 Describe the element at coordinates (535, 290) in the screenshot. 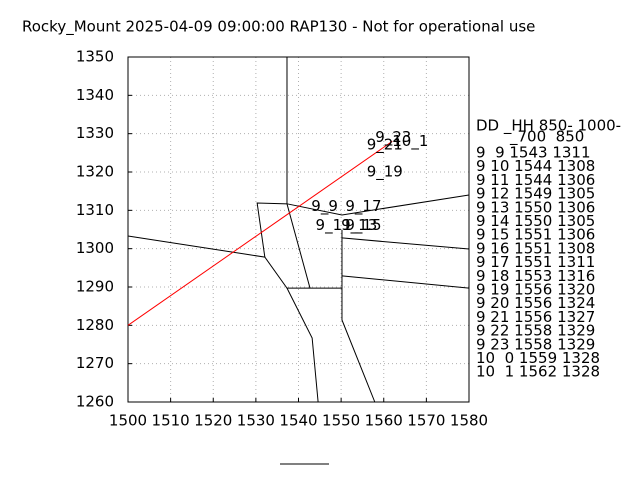

I see `table-row: 9 19 1556 1320` at that location.